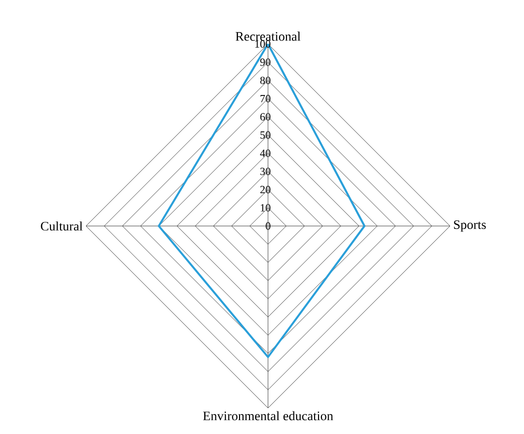 Image resolution: width=524 pixels, height=434 pixels. What do you see at coordinates (268, 415) in the screenshot?
I see `spoke-label: Environmental education` at bounding box center [268, 415].